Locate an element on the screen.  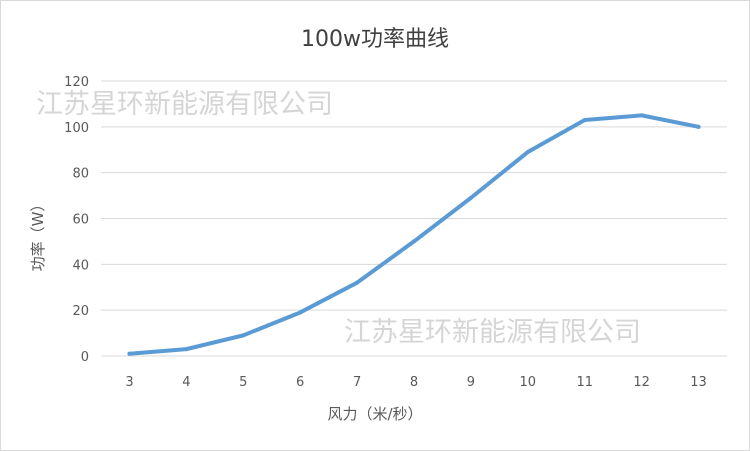
watermark-bottom: 江苏星环新能源有限公司 is located at coordinates (492, 332).